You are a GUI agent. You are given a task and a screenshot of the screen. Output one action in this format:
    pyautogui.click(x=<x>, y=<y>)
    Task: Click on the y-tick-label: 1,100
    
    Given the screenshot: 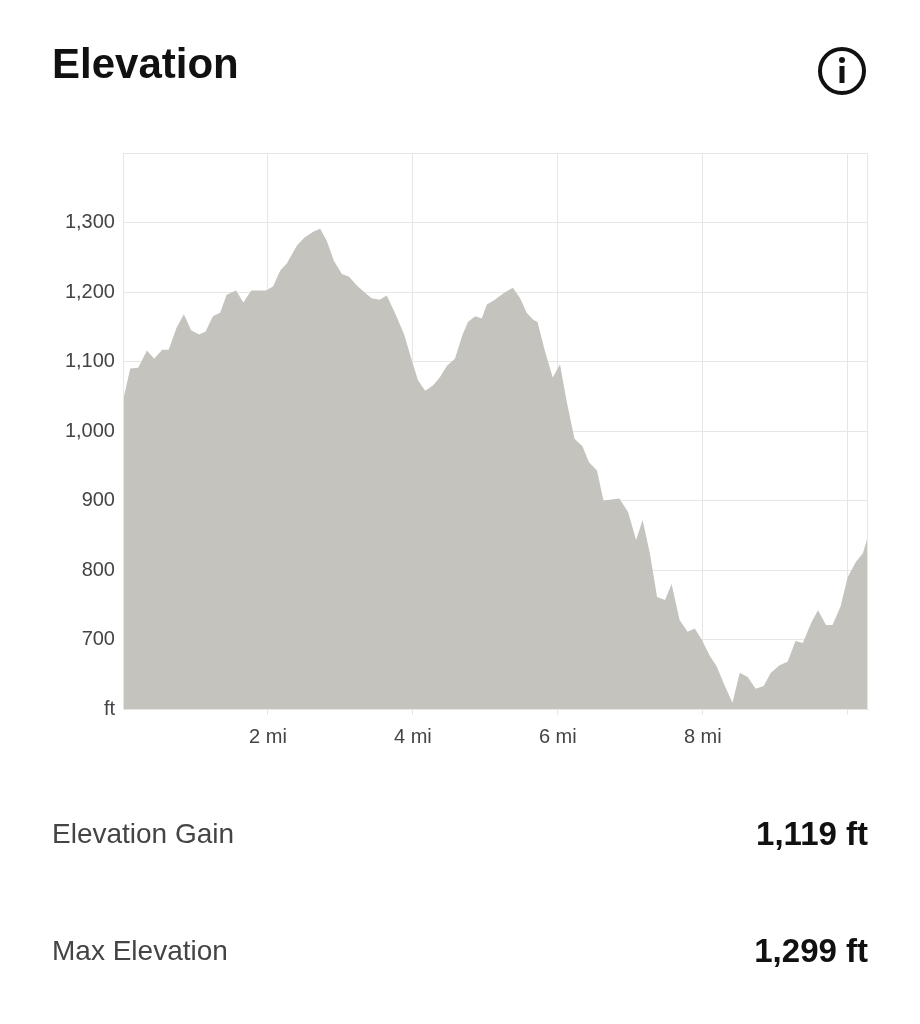 What is the action you would take?
    pyautogui.click(x=89, y=360)
    